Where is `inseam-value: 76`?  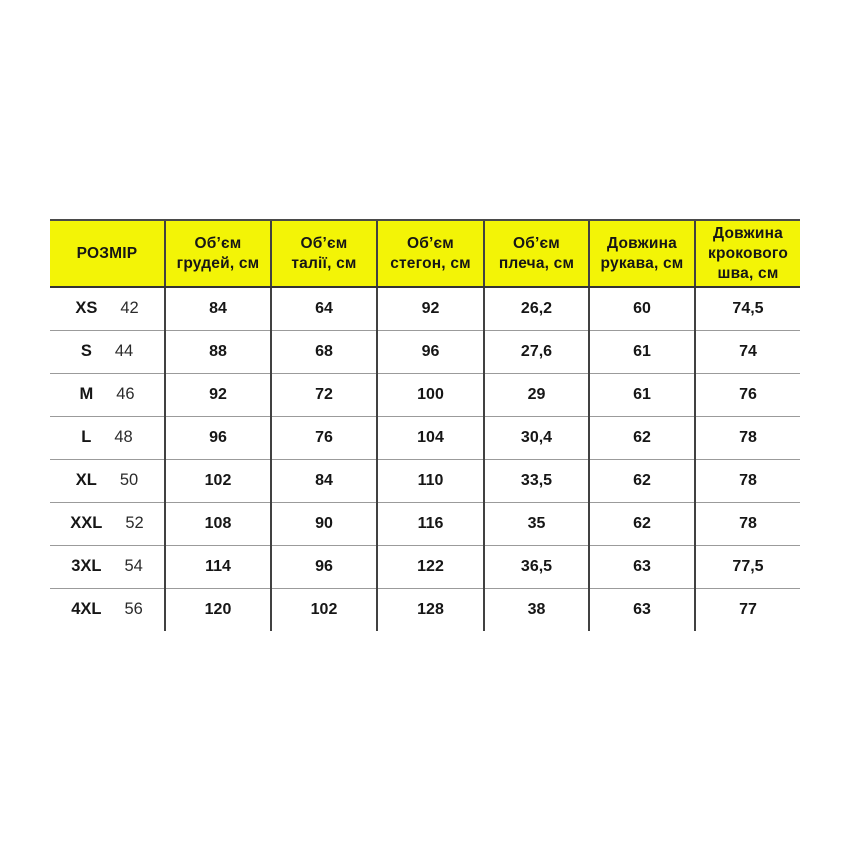
inseam-value: 76 is located at coordinates (747, 395).